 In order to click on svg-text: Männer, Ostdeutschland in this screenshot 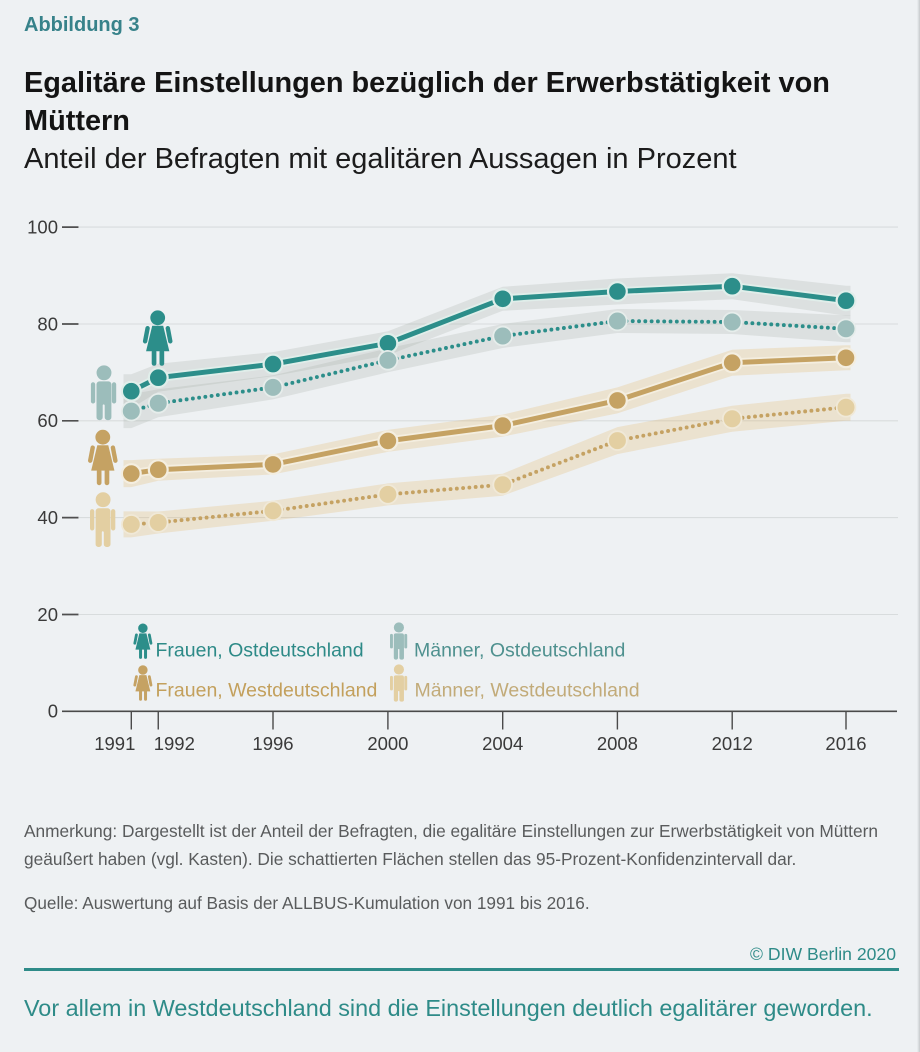, I will do `click(519, 651)`.